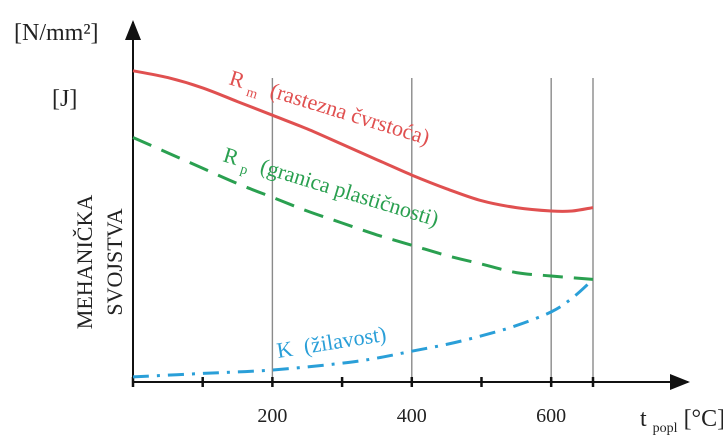 The height and width of the screenshot is (441, 723). What do you see at coordinates (64, 99) in the screenshot?
I see `y-unit-label-energy: [J]` at bounding box center [64, 99].